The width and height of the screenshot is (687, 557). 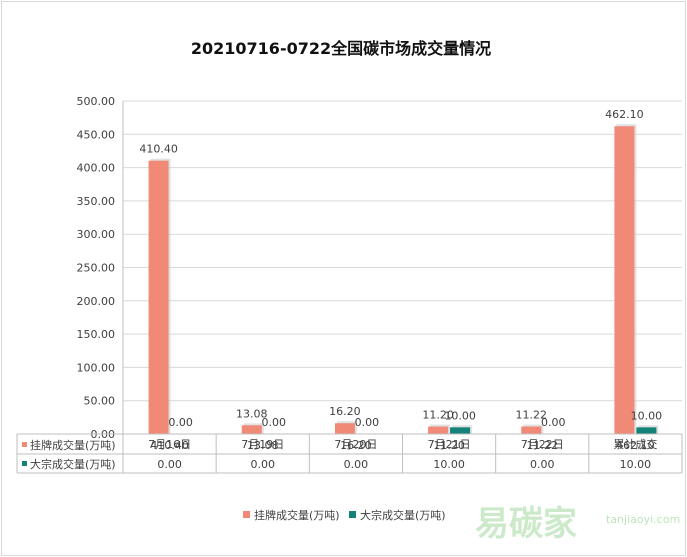 What do you see at coordinates (577, 524) in the screenshot?
I see `watermark: 易碳家 tanjiaoyi.com` at bounding box center [577, 524].